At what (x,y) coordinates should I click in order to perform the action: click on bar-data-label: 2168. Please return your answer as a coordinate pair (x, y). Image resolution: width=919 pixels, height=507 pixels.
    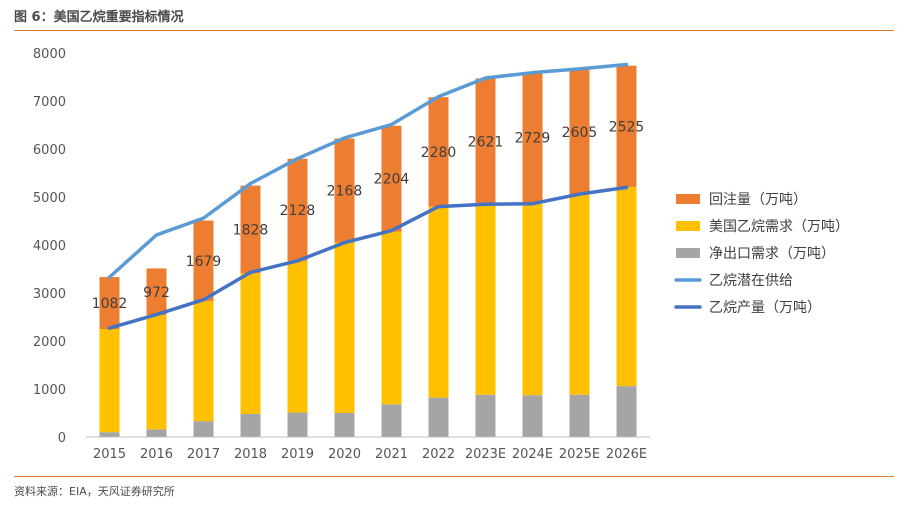
    Looking at the image, I should click on (345, 192).